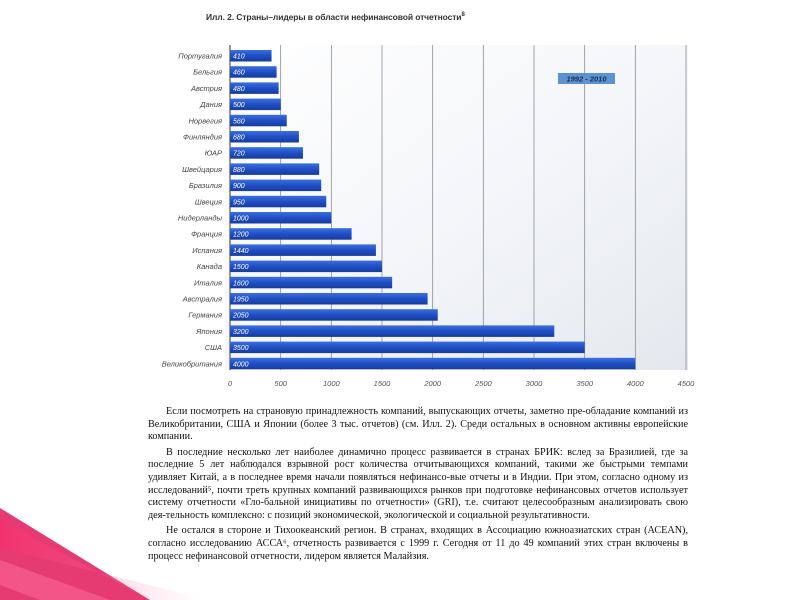 The height and width of the screenshot is (600, 800). I want to click on bar-value-label: 1500, so click(241, 267).